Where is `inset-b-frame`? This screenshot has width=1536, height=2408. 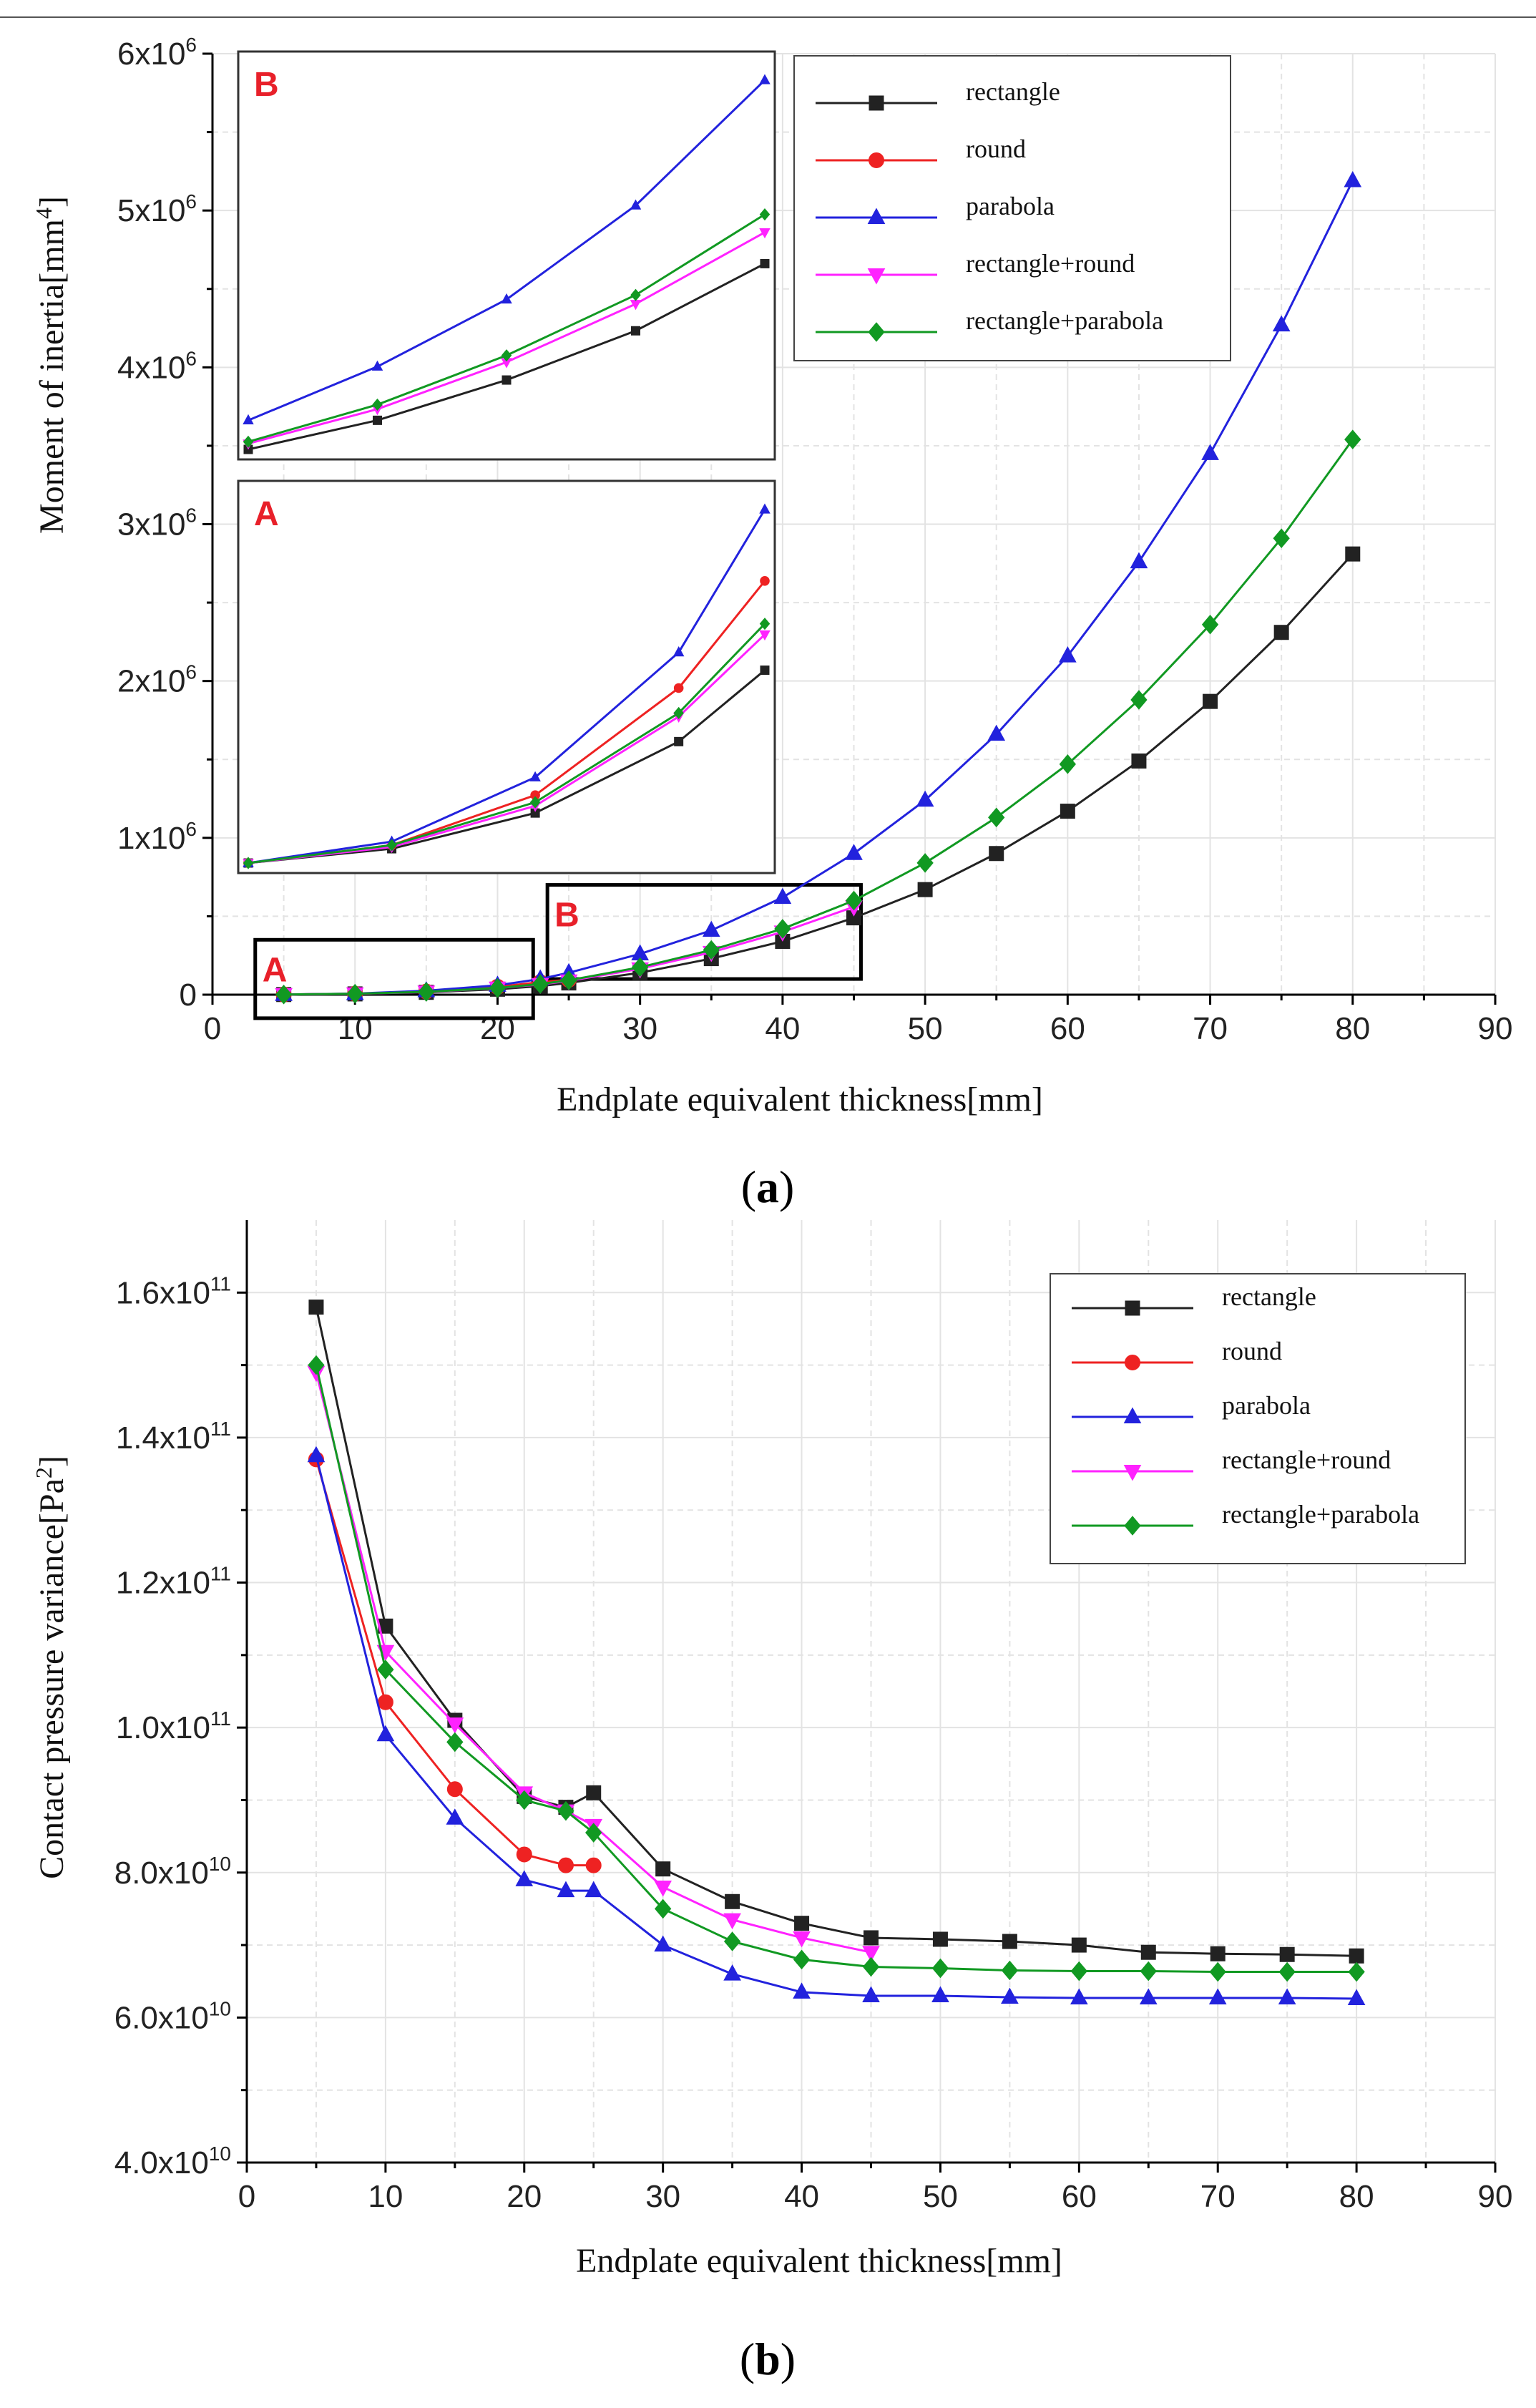
inset-b-frame is located at coordinates (506, 255).